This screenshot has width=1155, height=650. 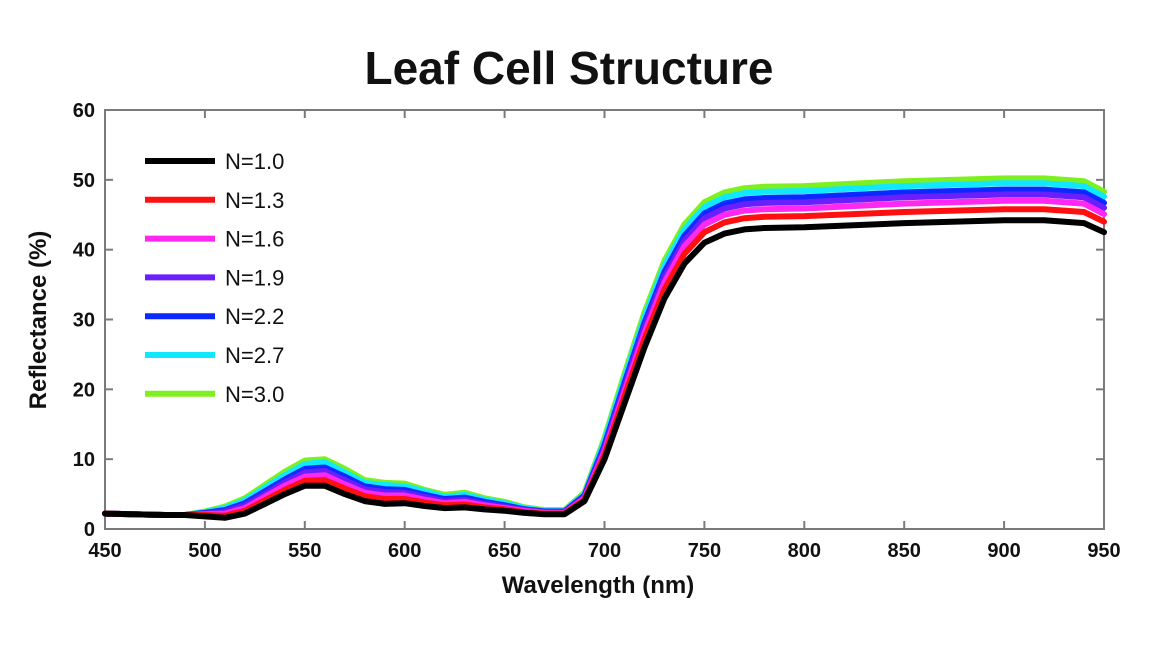 What do you see at coordinates (84, 251) in the screenshot?
I see `y-tick-label: 40` at bounding box center [84, 251].